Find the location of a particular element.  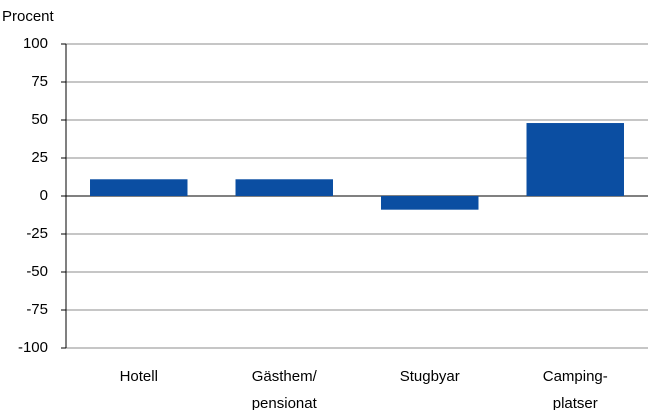

y-tick-label: 75 is located at coordinates (39, 81).